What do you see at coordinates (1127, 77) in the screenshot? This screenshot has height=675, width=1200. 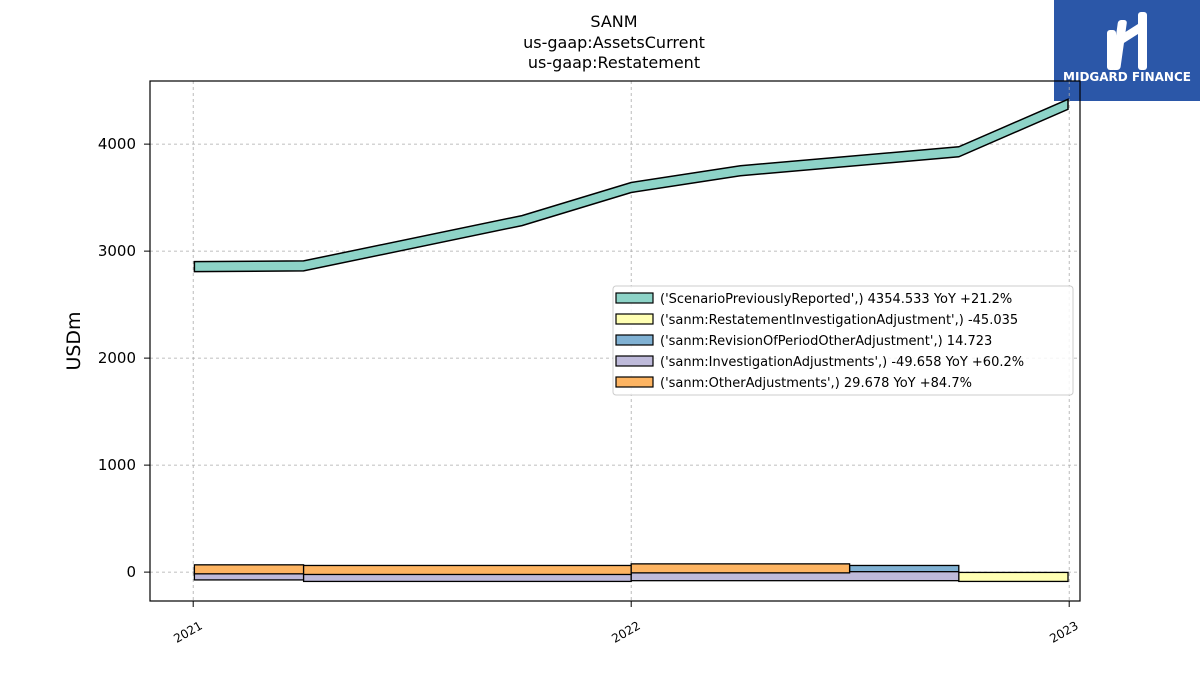 I see `logo-text: MIDGARD FINANCE` at bounding box center [1127, 77].